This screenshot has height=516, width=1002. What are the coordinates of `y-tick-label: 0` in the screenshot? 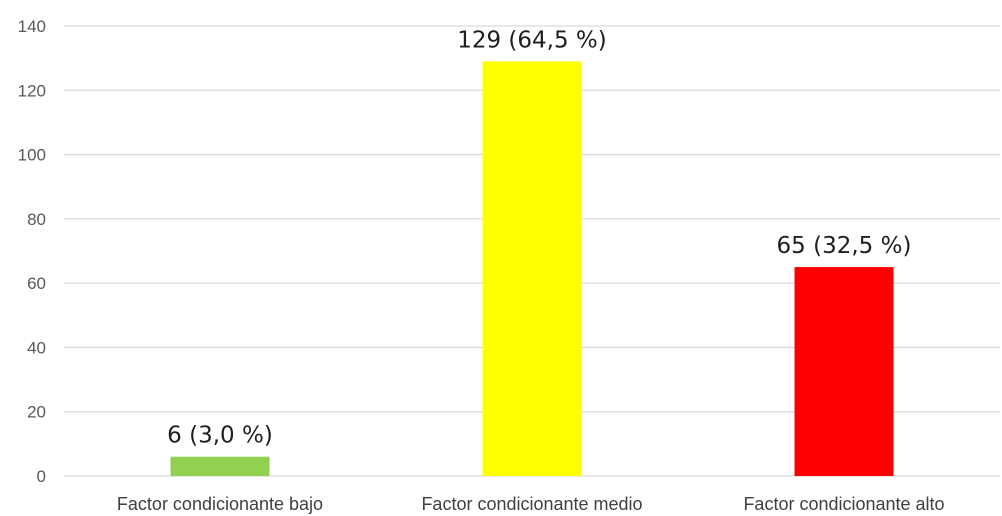 It's located at (41, 476).